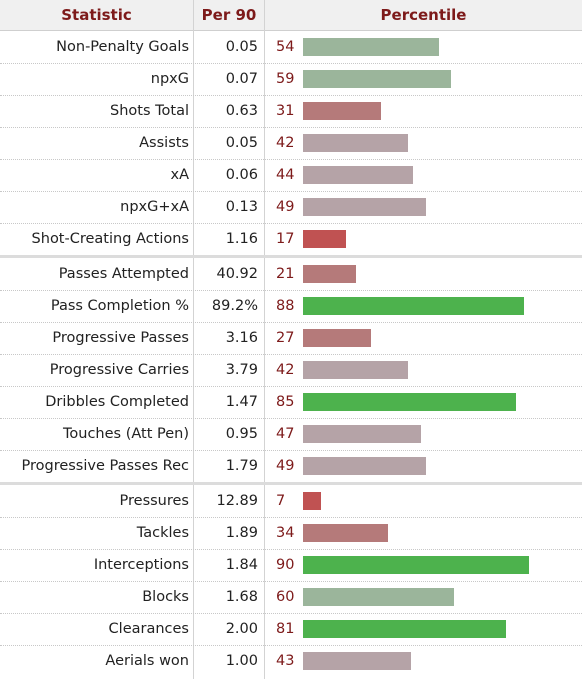 This screenshot has width=582, height=679. What do you see at coordinates (117, 402) in the screenshot?
I see `stat-name: Dribbles Completed` at bounding box center [117, 402].